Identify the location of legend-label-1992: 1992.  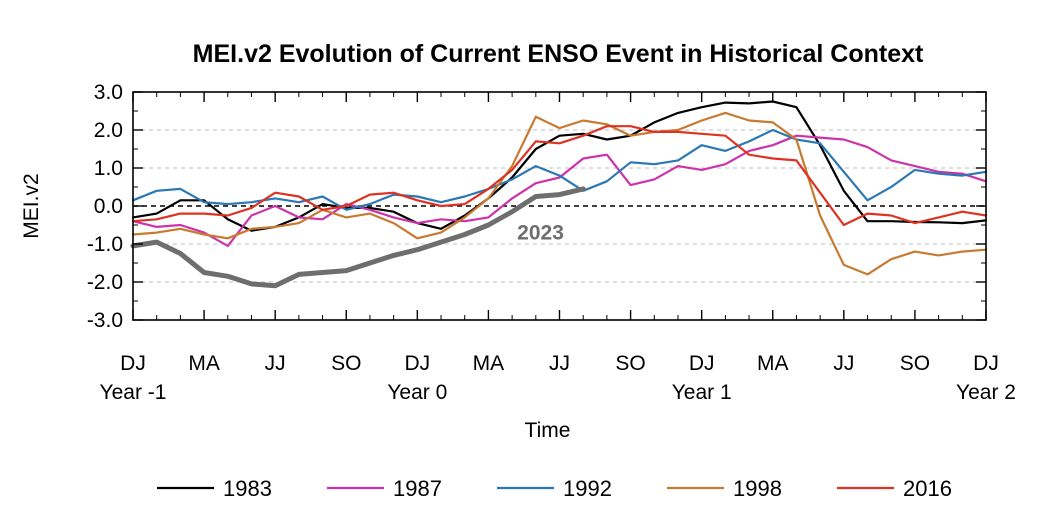
(587, 488).